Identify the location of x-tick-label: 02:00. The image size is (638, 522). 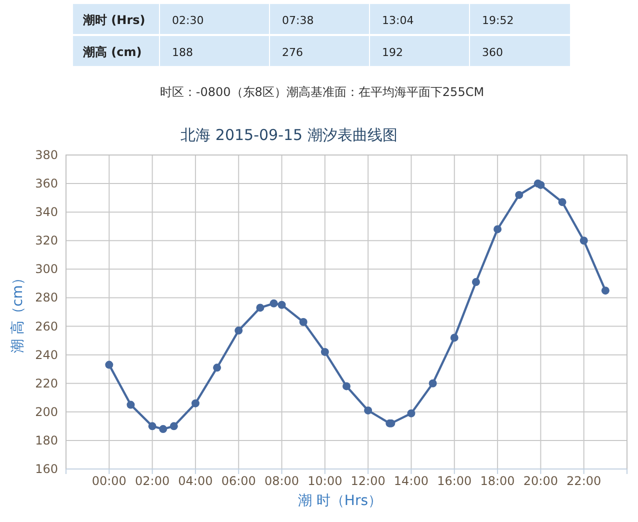
(152, 481).